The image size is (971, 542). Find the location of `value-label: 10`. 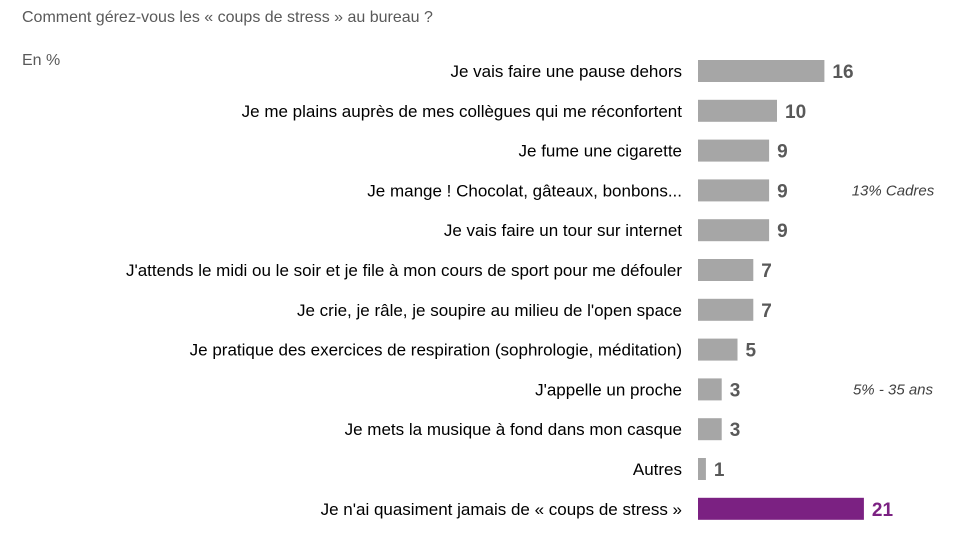

value-label: 10 is located at coordinates (795, 112).